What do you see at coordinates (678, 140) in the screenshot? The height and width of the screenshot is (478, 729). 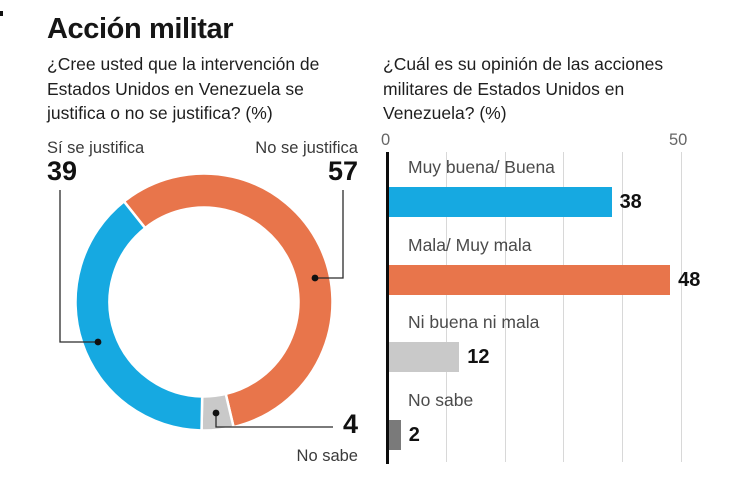 I see `axis-tick-label-50: 50` at bounding box center [678, 140].